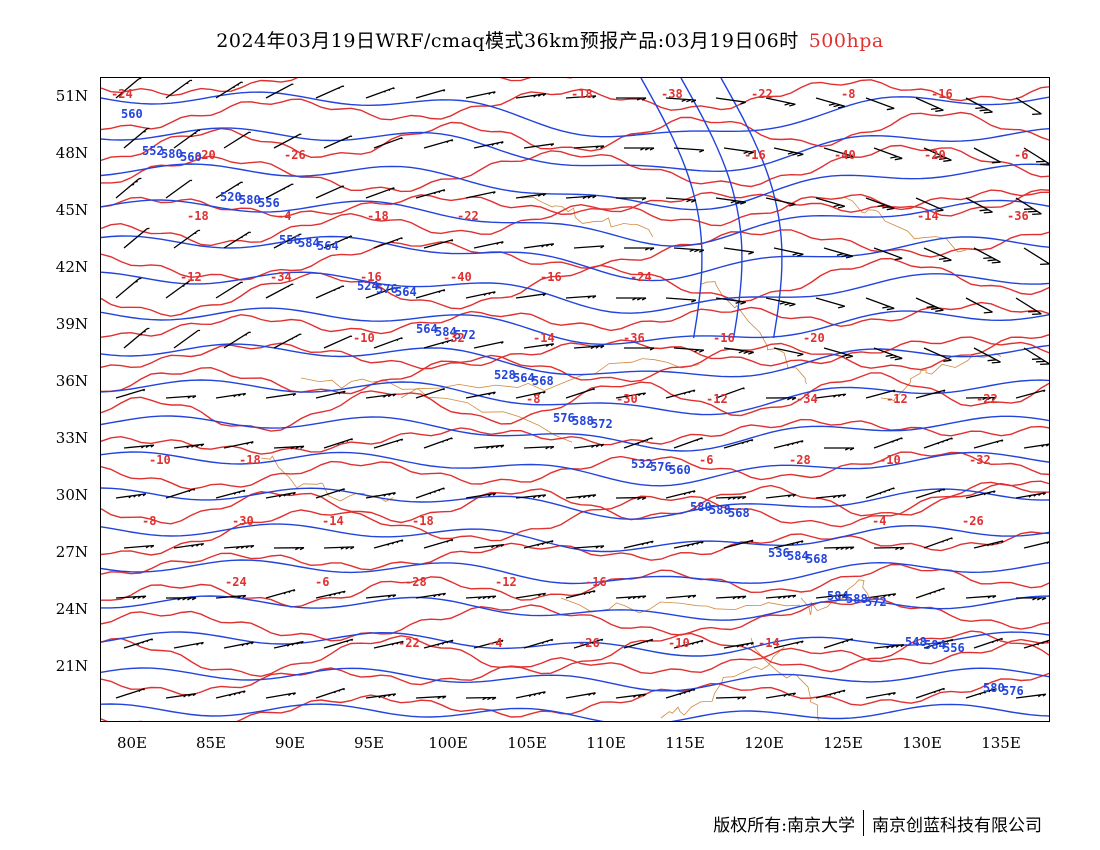  What do you see at coordinates (876, 602) in the screenshot?
I see `height-contour-label: 572` at bounding box center [876, 602].